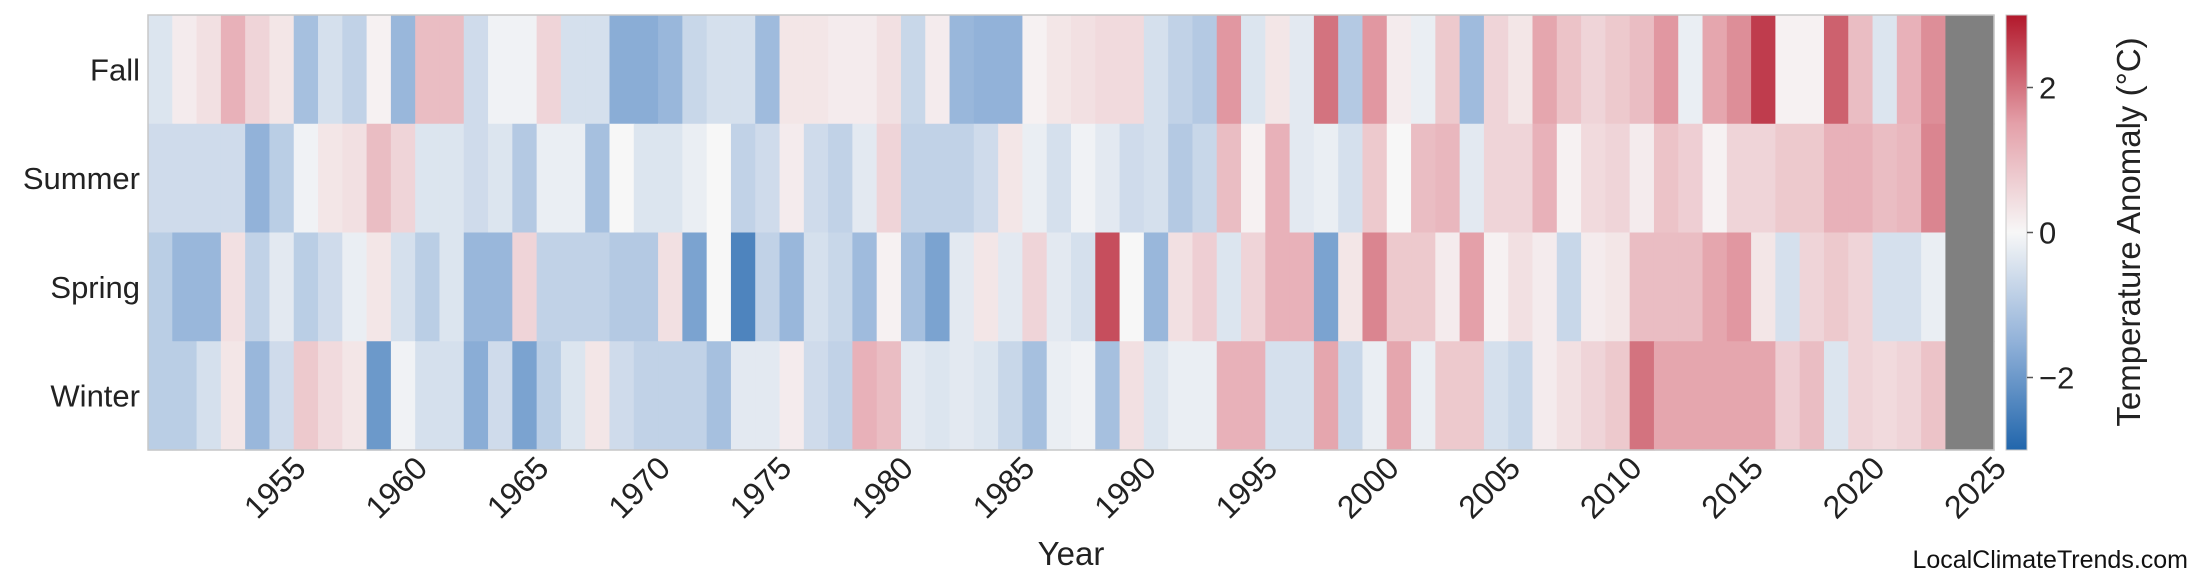 This screenshot has width=2200, height=585. I want to click on x-tick-label: 2010, so click(1611, 487).